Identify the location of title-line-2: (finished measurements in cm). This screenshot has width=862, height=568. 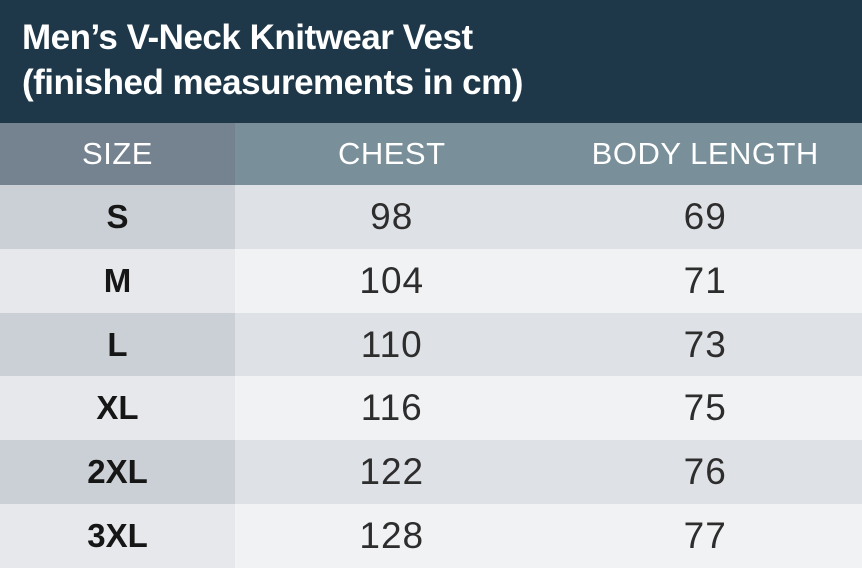
(272, 82).